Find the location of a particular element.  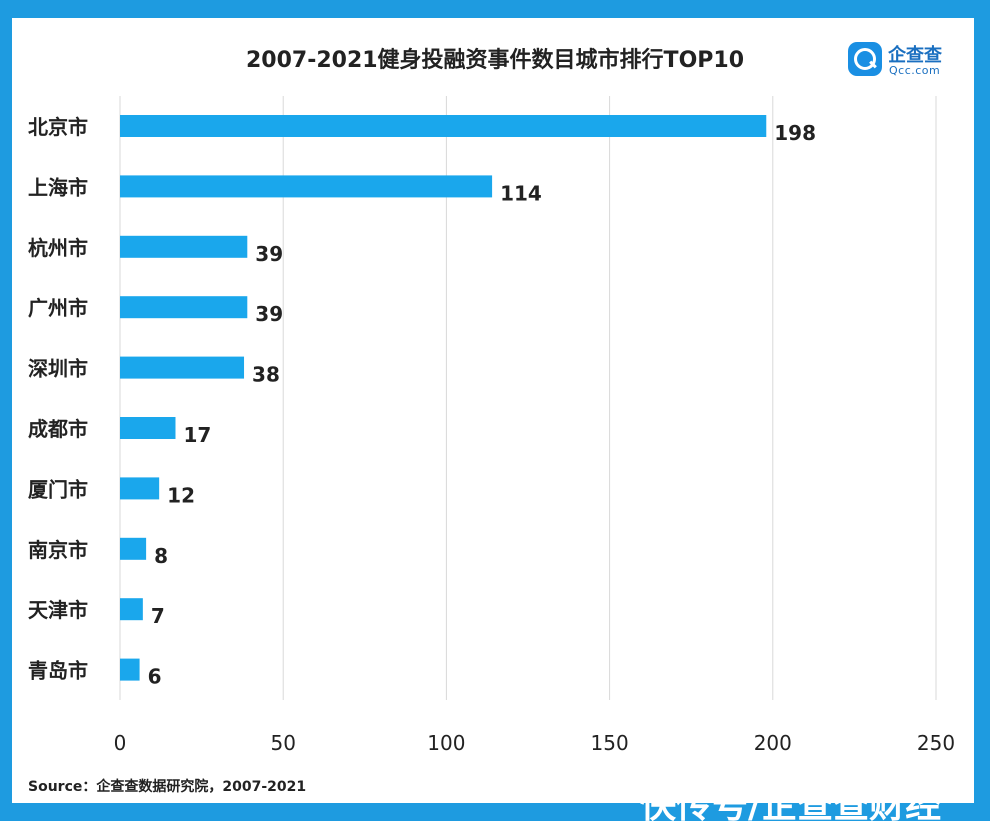

value-label: 17 is located at coordinates (197, 435).